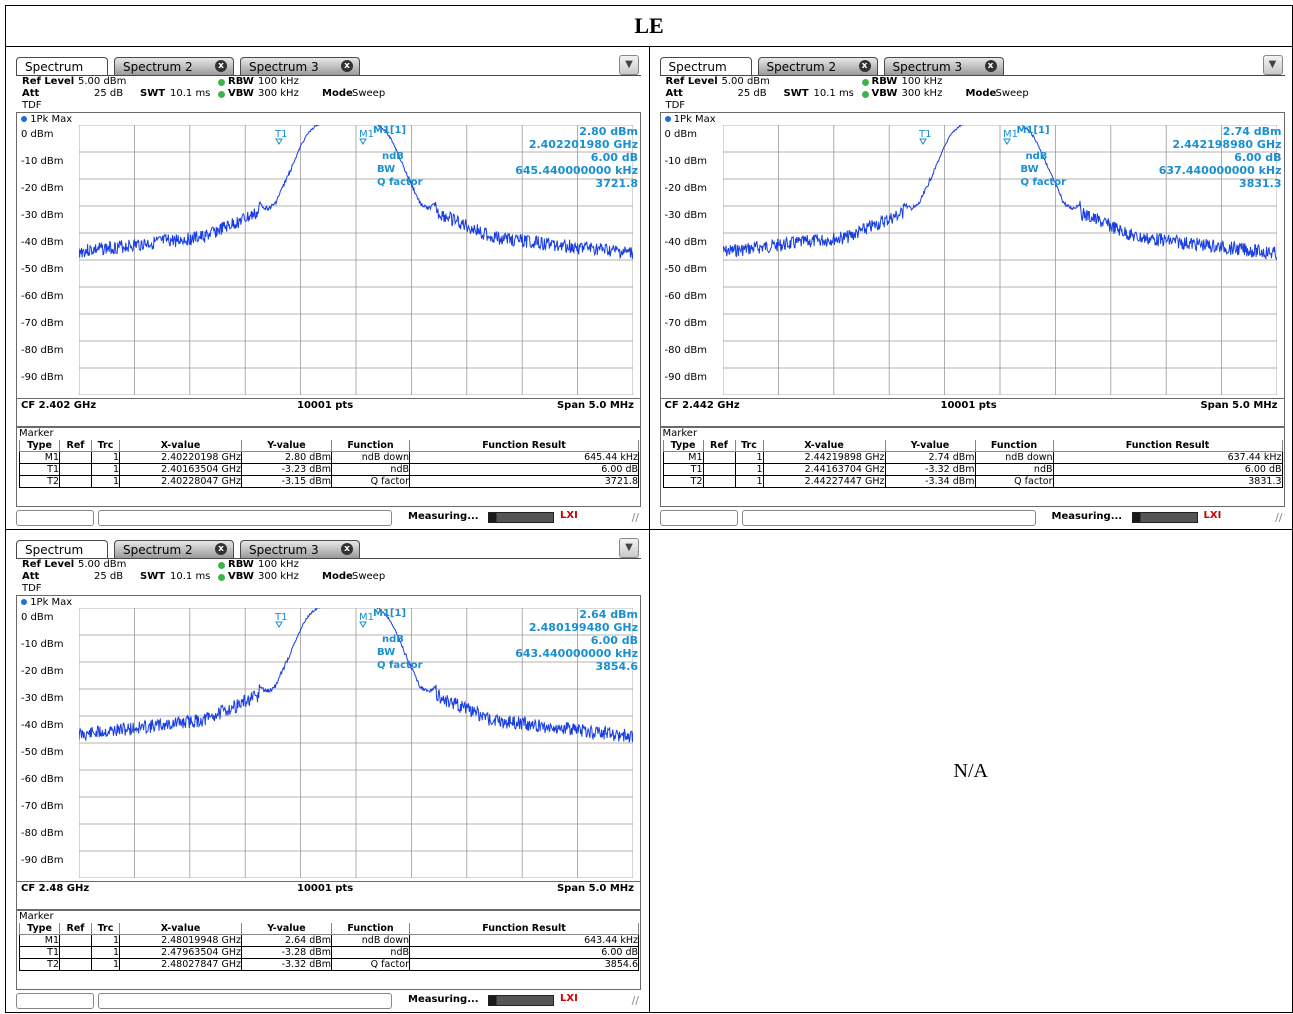 The height and width of the screenshot is (1014, 1293). What do you see at coordinates (972, 469) in the screenshot?
I see `table-row: T1 1 2.44163704 GHz -3.32 dBm ndB 6.00 dB` at bounding box center [972, 469].